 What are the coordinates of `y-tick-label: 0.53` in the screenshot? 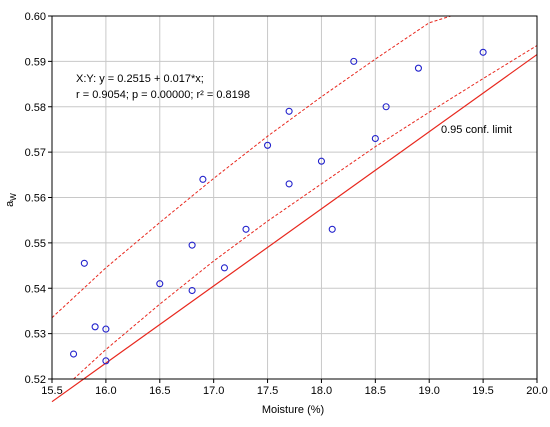 It's located at (35, 335).